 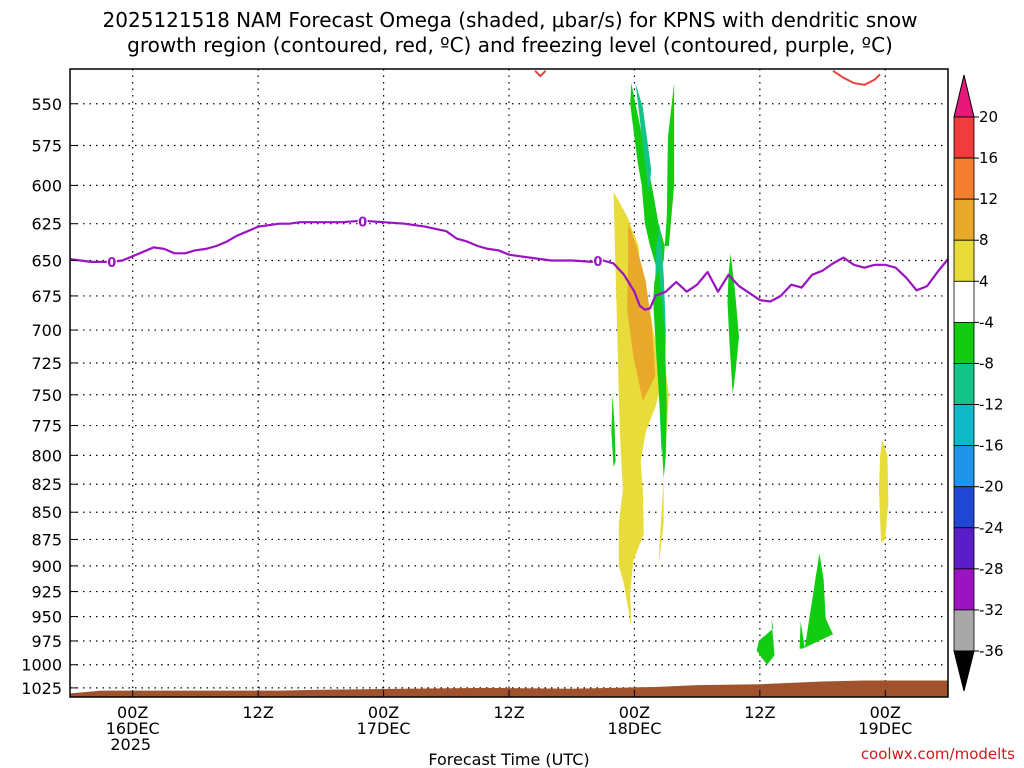 I want to click on dendritic-growth-contours, so click(x=707, y=77).